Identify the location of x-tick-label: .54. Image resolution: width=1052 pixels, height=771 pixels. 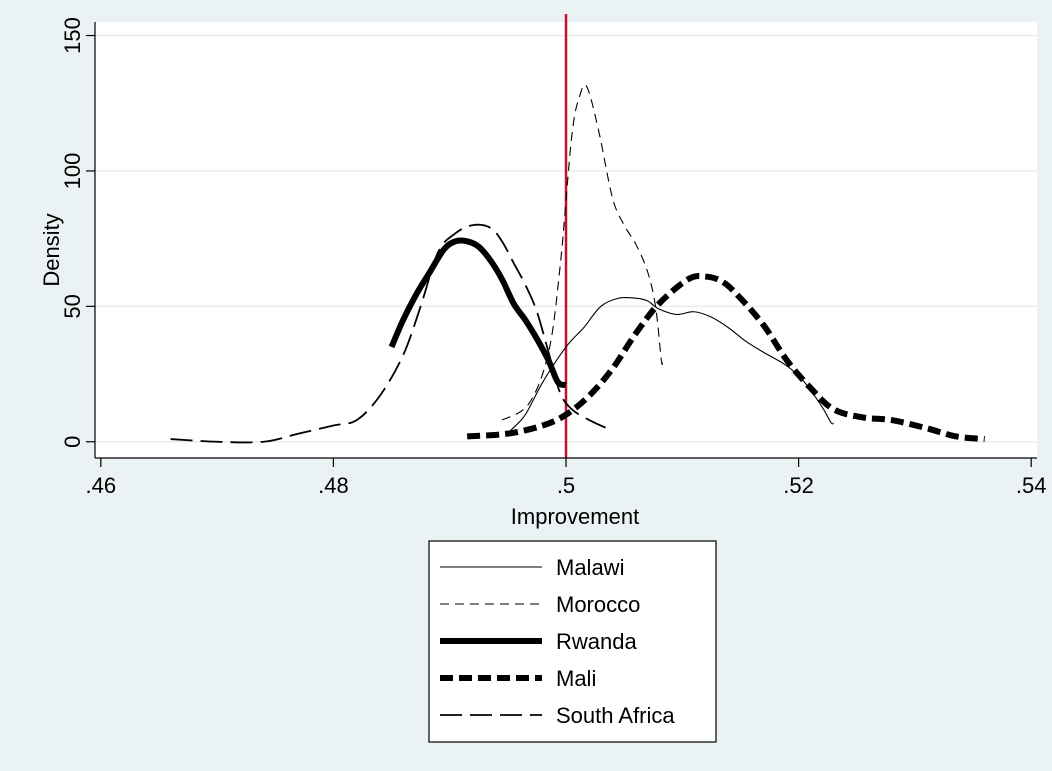
(1031, 485).